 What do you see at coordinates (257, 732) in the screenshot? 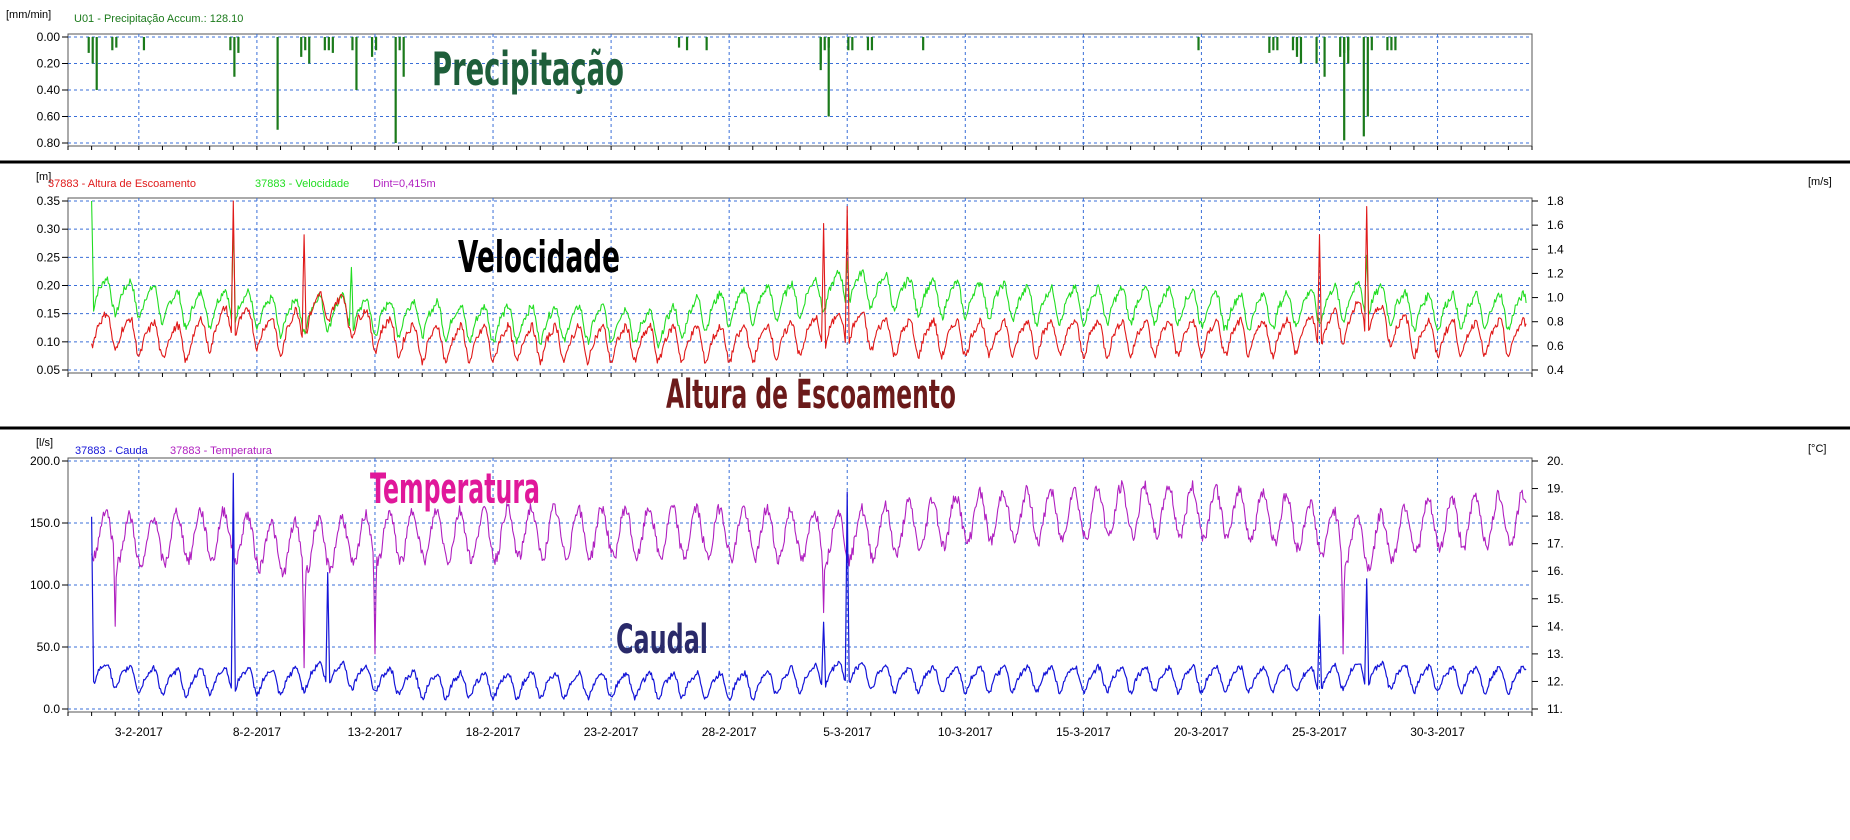
I see `x-tick-label-1: 8-2-2017` at bounding box center [257, 732].